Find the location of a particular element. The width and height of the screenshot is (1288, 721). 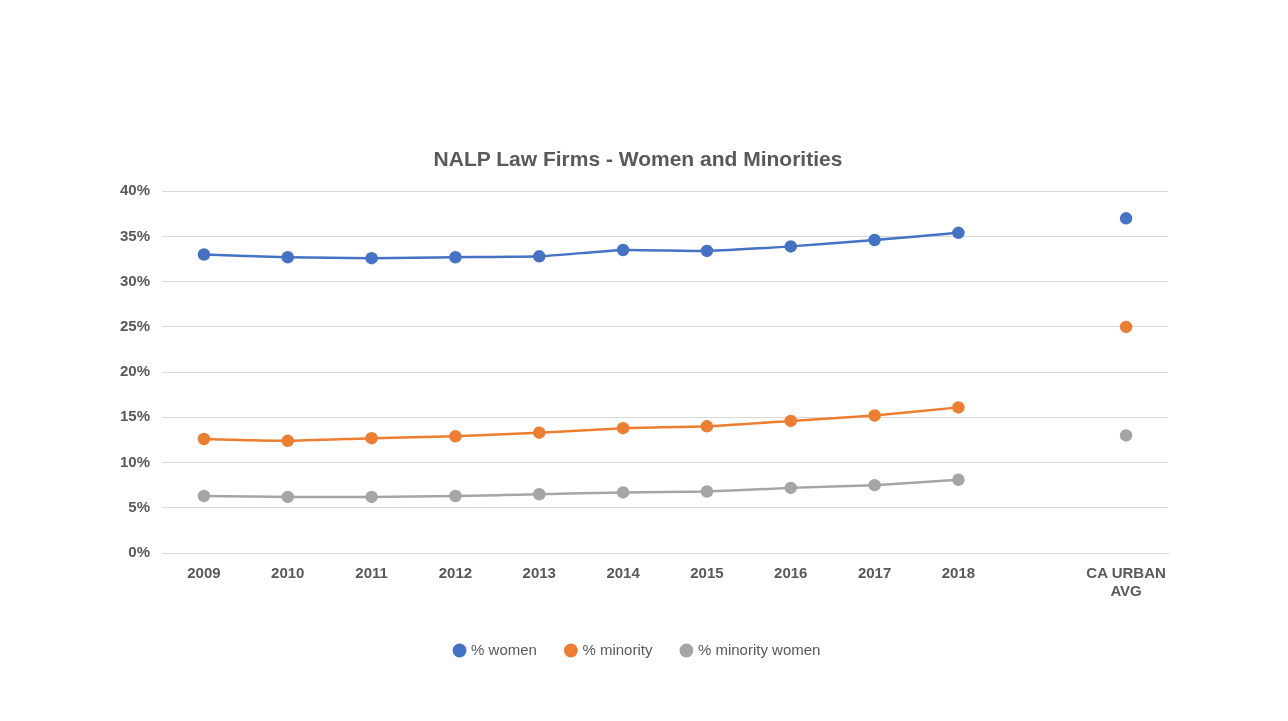

legend-label: % minority is located at coordinates (617, 649).